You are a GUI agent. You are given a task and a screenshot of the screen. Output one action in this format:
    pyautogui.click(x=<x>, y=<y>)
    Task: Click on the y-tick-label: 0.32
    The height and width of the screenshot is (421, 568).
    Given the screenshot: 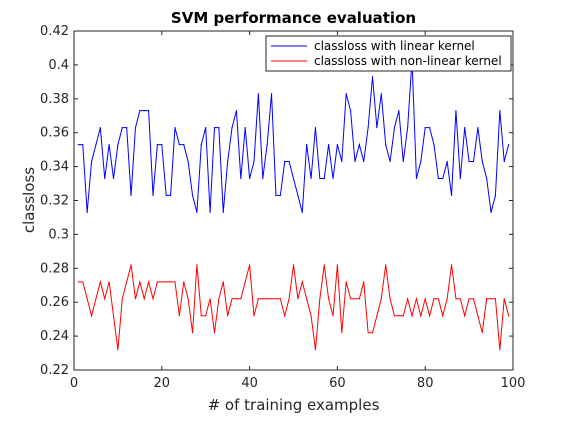 What is the action you would take?
    pyautogui.click(x=54, y=201)
    